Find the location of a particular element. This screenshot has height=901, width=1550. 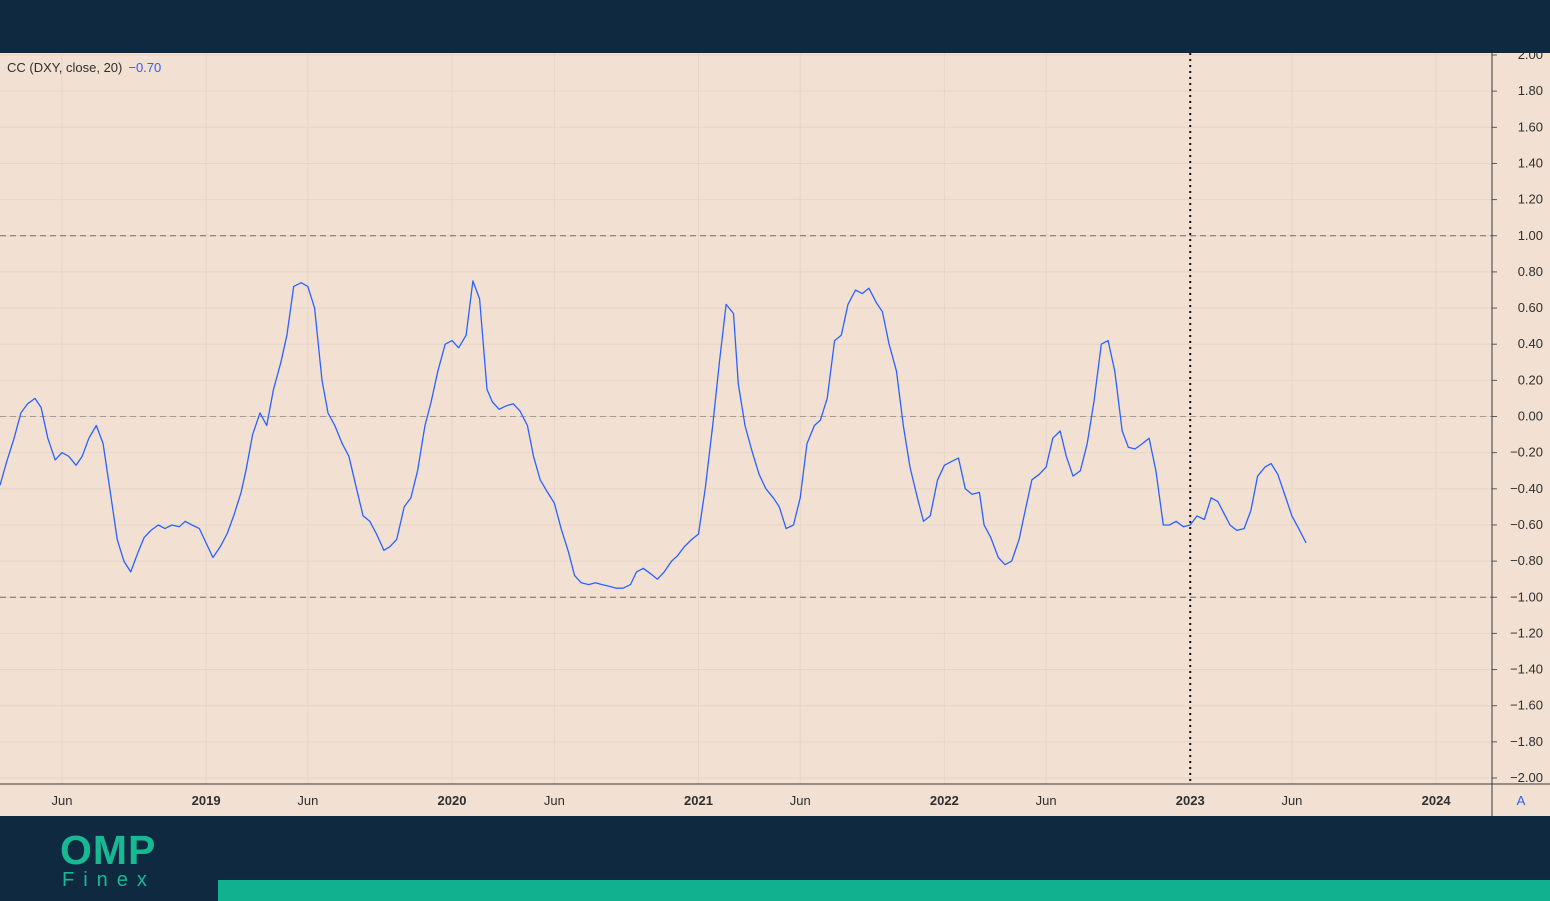

indicator-legend: CC (DXY, close, 20) −0.70 is located at coordinates (84, 67).